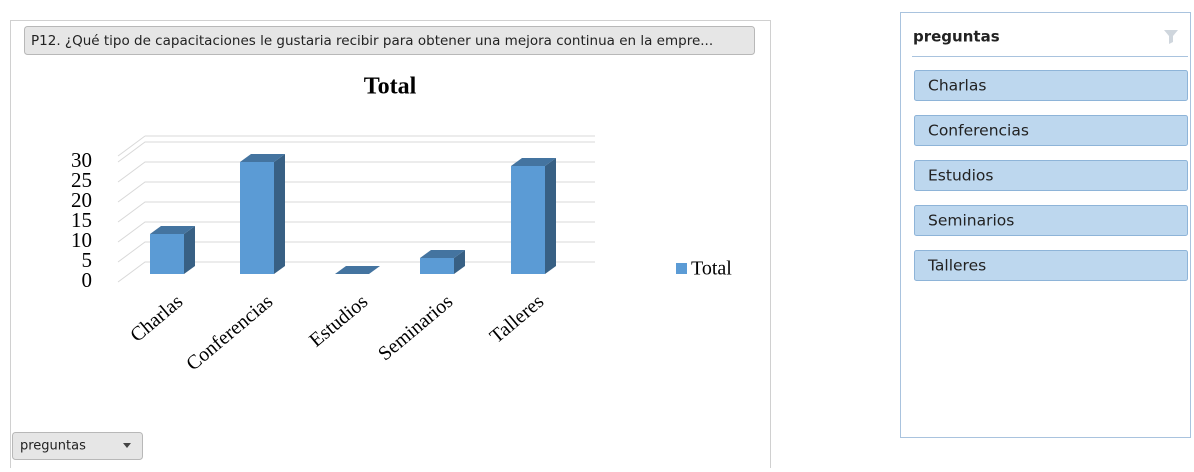 The height and width of the screenshot is (472, 1194). What do you see at coordinates (957, 86) in the screenshot?
I see `slicer-item-label: Charlas` at bounding box center [957, 86].